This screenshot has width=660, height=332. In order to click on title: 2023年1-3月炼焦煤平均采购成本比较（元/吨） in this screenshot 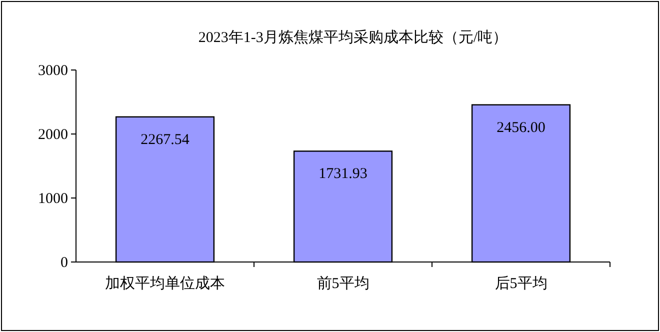, I will do `click(353, 38)`.